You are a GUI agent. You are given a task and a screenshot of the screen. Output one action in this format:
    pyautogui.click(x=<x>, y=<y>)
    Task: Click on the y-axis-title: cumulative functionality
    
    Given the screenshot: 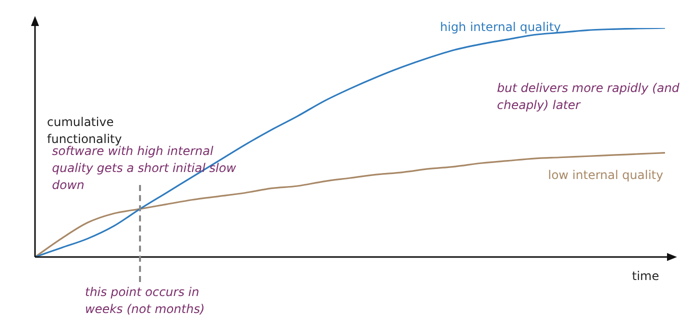 What is the action you would take?
    pyautogui.click(x=84, y=130)
    